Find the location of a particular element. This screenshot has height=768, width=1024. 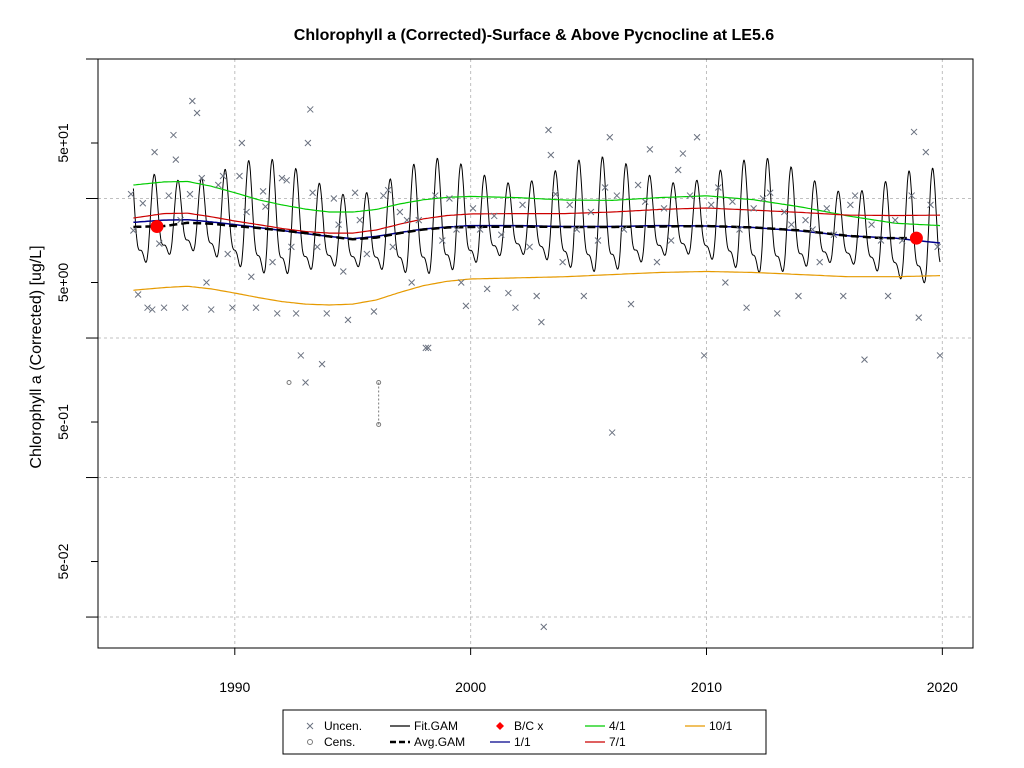

x-tick-label: 2010 is located at coordinates (706, 687).